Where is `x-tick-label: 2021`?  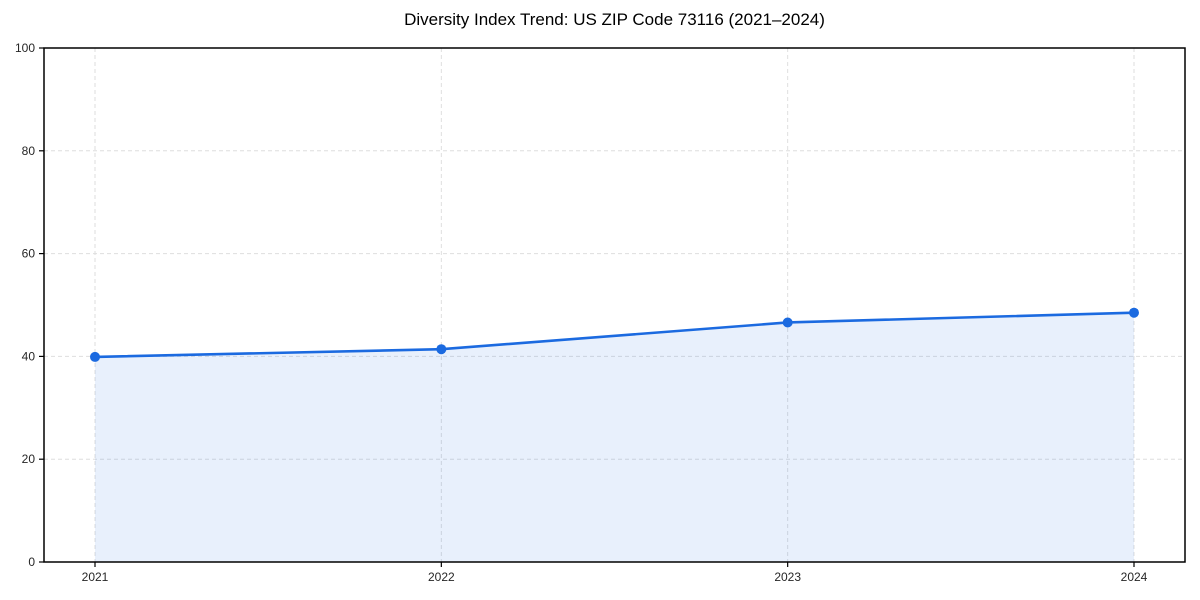
x-tick-label: 2021 is located at coordinates (95, 577).